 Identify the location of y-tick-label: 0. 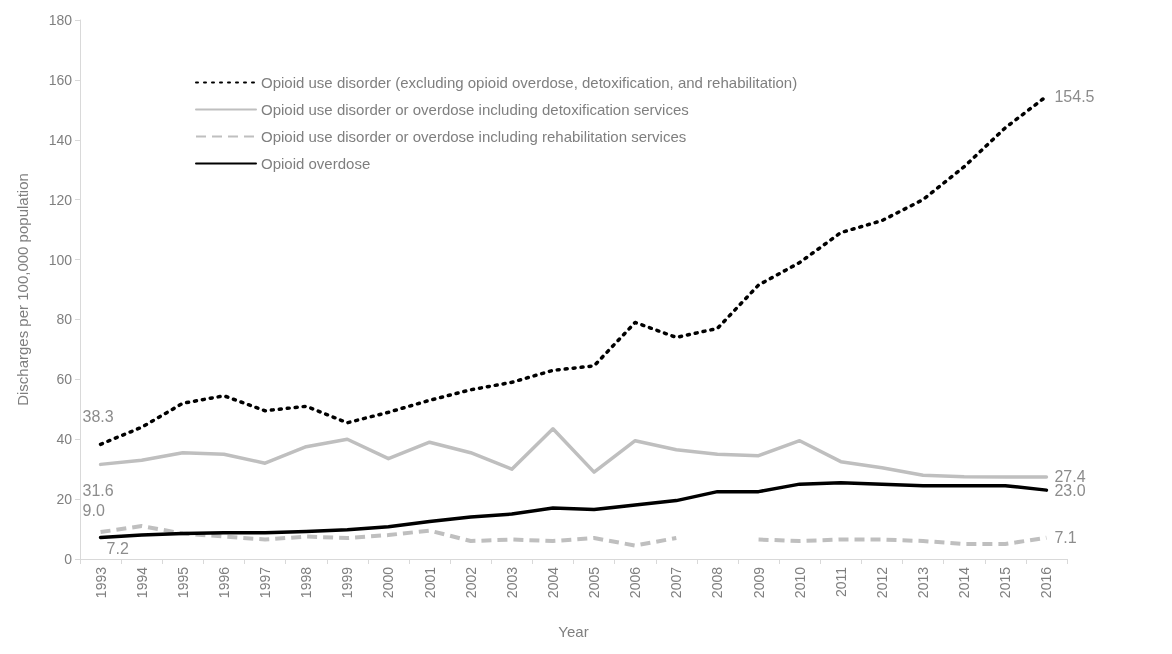
(68, 559).